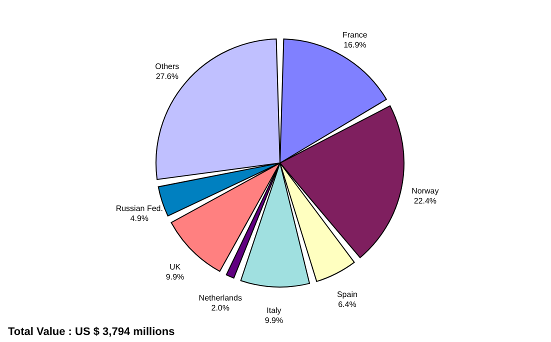 The image size is (551, 342). What do you see at coordinates (355, 45) in the screenshot?
I see `data-label: 16.9%` at bounding box center [355, 45].